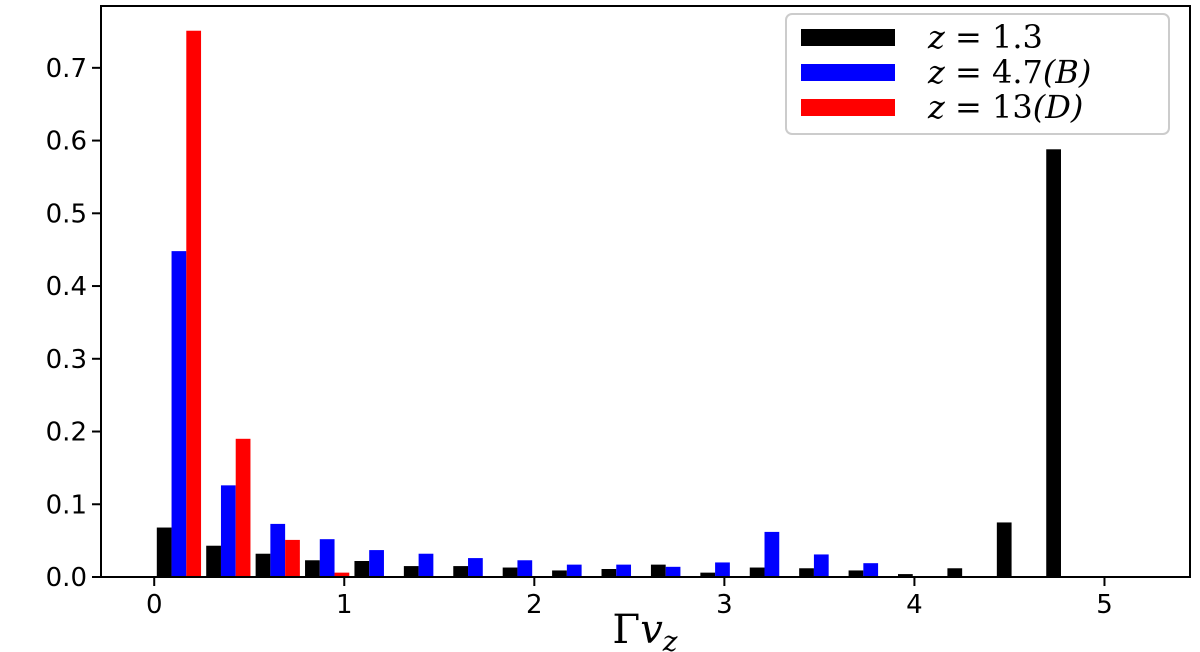 Image resolution: width=1200 pixels, height=652 pixels. I want to click on legend: z = 1.3z = 4.7(B)z = 13(D), so click(977, 74).